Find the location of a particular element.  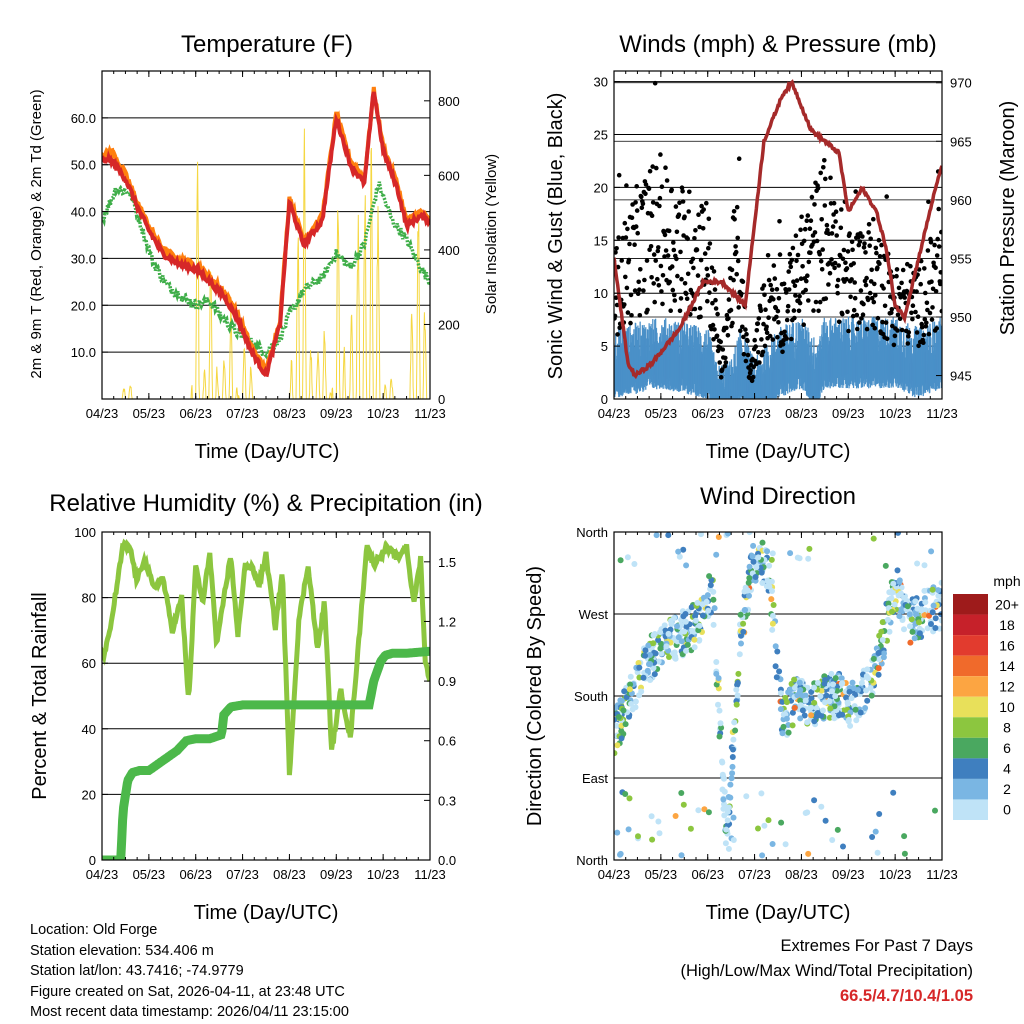

y-tick-label: 20 is located at coordinates (89, 794).